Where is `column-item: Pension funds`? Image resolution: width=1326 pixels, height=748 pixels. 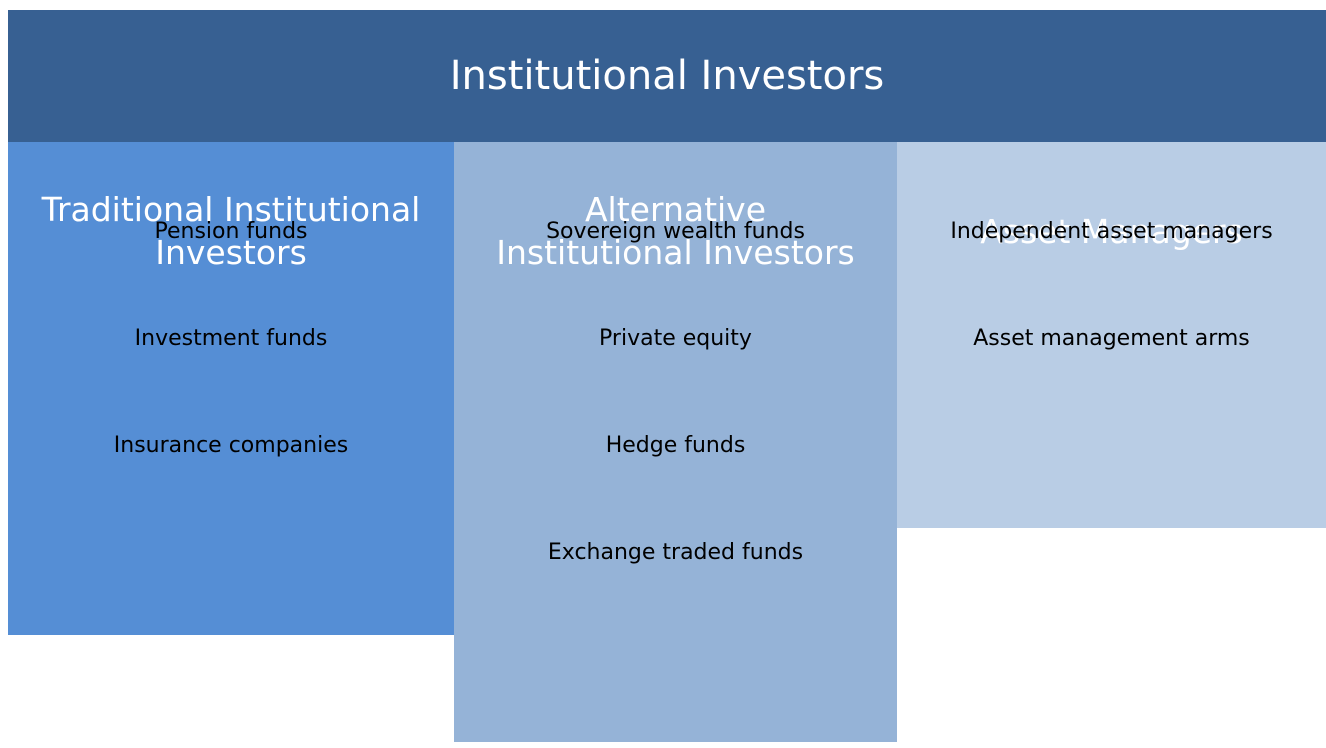 column-item: Pension funds is located at coordinates (231, 231).